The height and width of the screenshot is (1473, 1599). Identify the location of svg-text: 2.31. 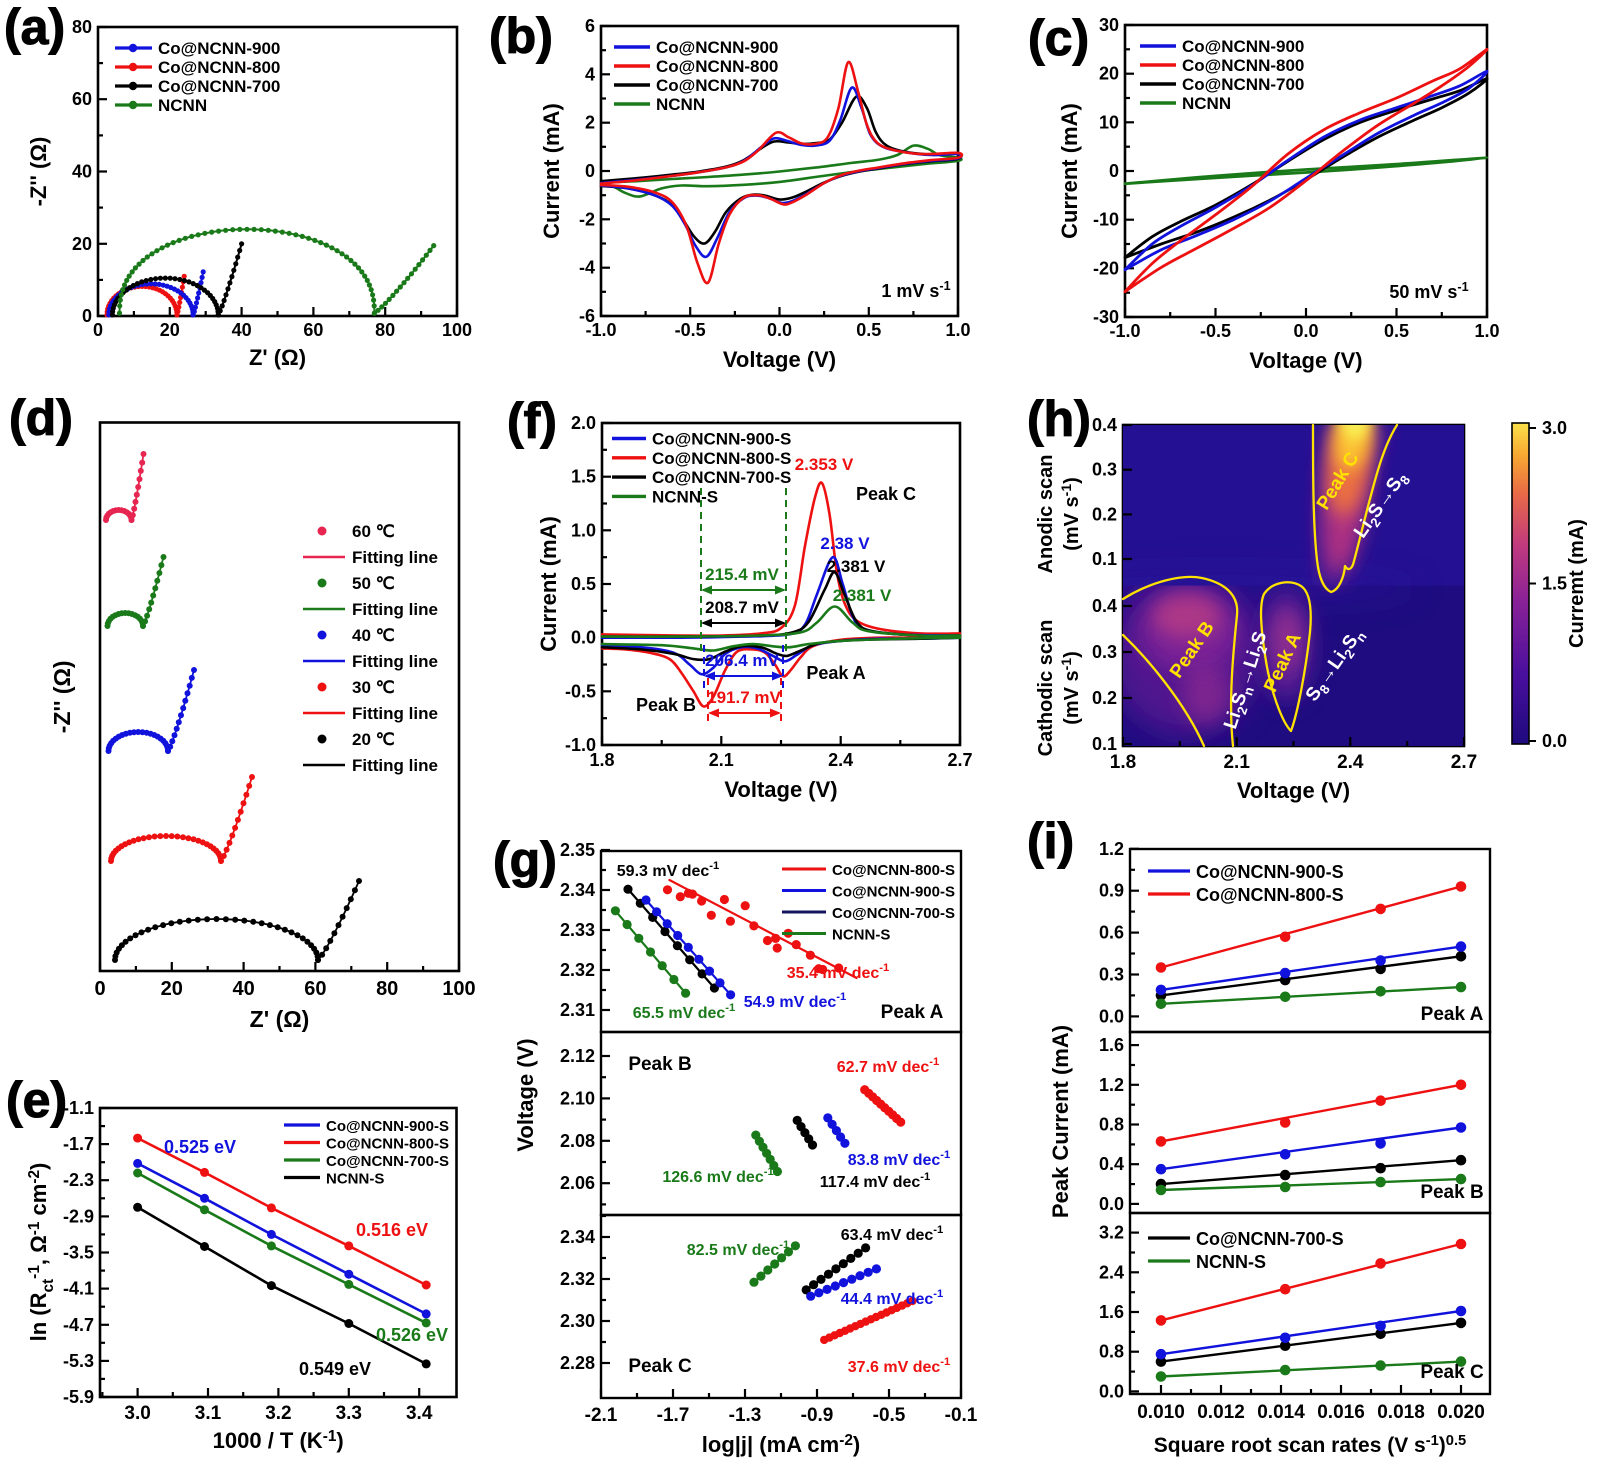
(577, 1010).